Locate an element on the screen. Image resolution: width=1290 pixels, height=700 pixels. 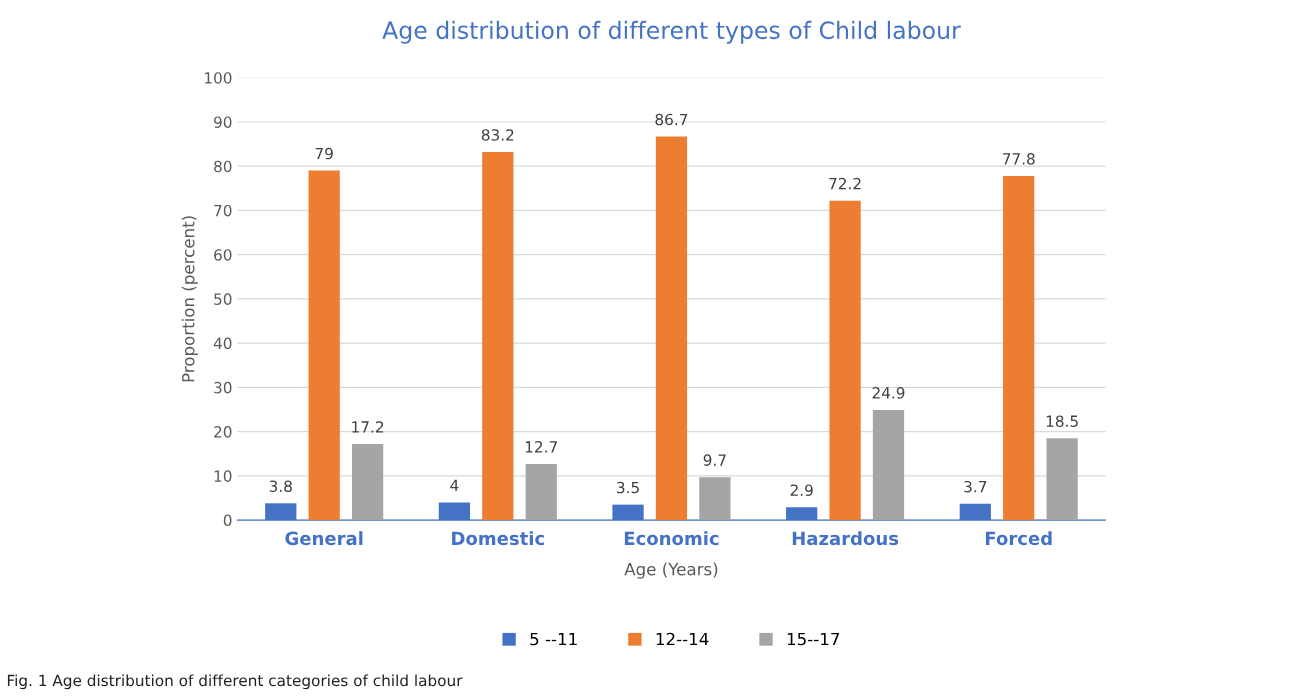
data-label: 79 is located at coordinates (324, 153).